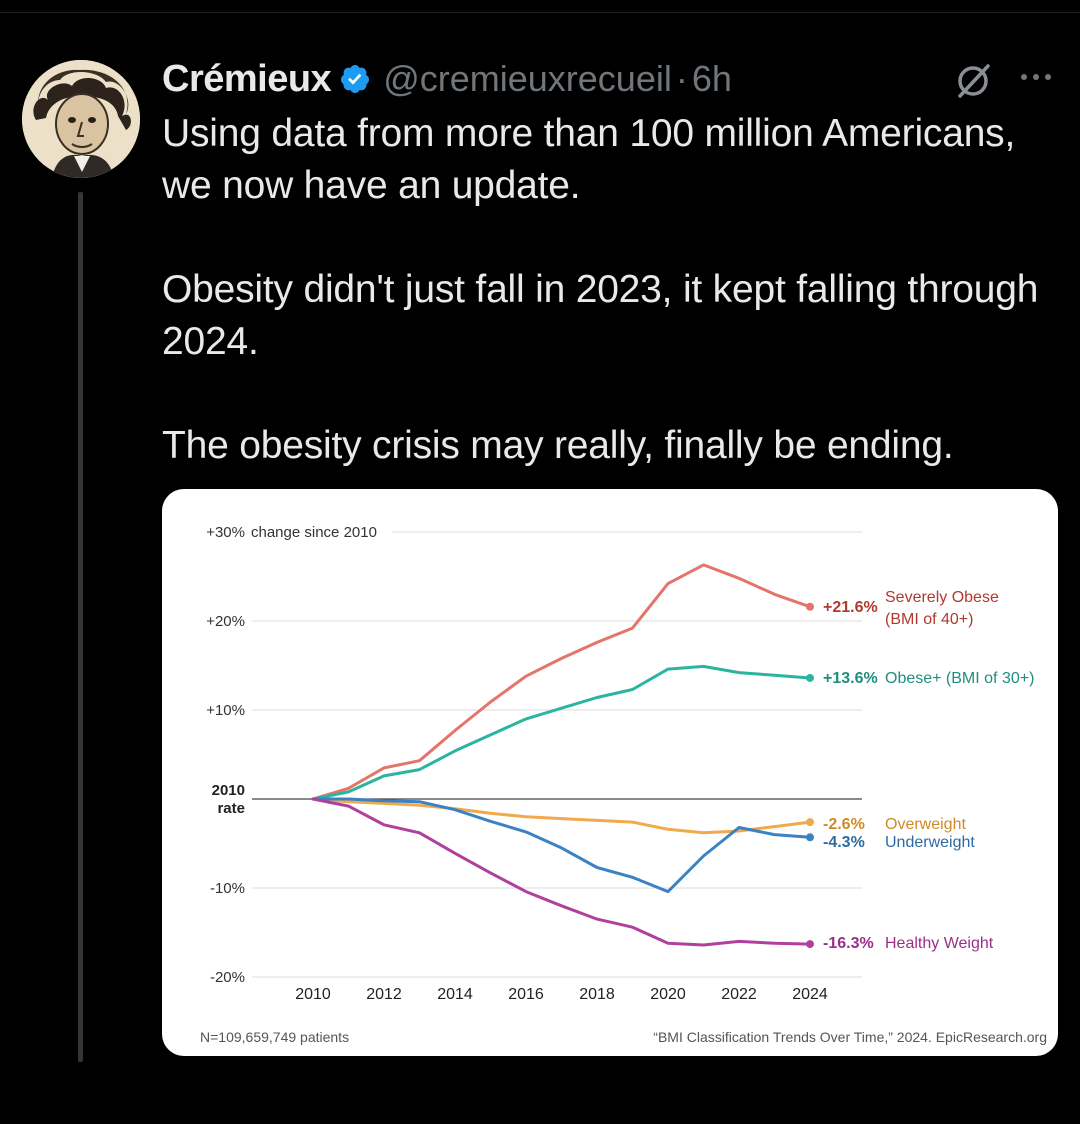  I want to click on x-tick-label: 2010, so click(313, 994).